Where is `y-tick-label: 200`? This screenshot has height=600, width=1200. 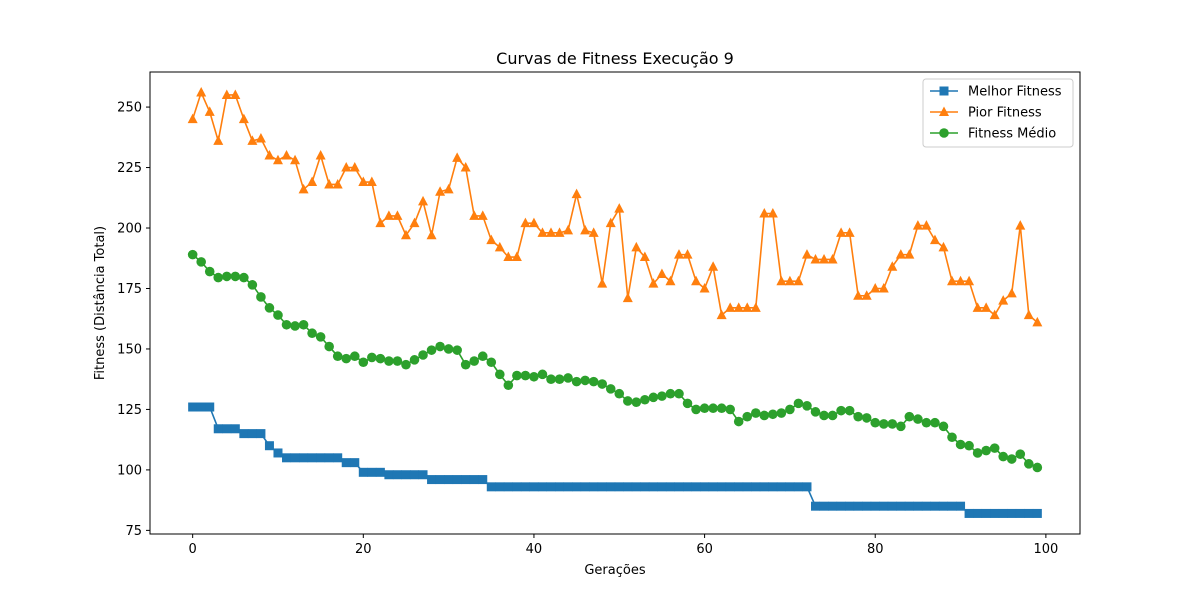
y-tick-label: 200 is located at coordinates (129, 229).